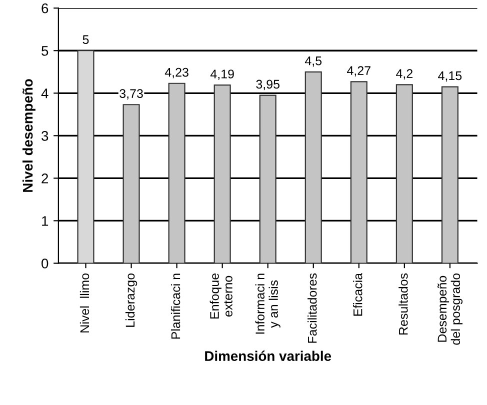 The image size is (487, 405). I want to click on x-tick-label: Desempeño del posgrado, so click(450, 309).